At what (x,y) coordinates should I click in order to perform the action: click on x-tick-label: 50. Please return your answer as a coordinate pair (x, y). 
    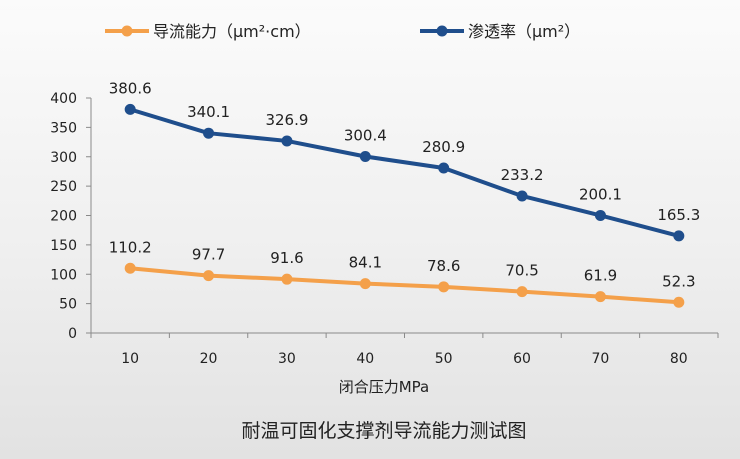
    Looking at the image, I should click on (444, 359).